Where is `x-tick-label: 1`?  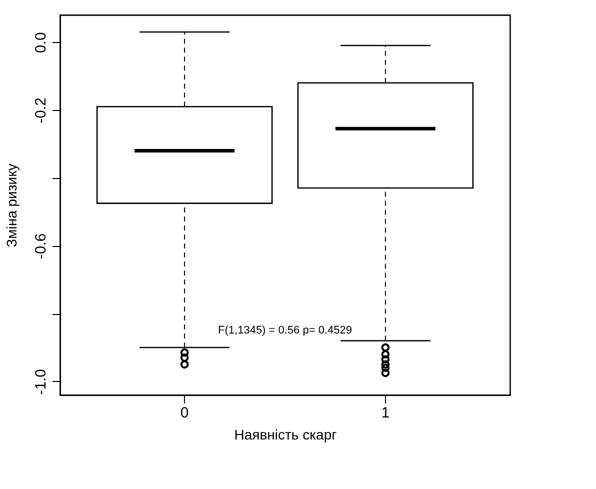 x-tick-label: 1 is located at coordinates (385, 413).